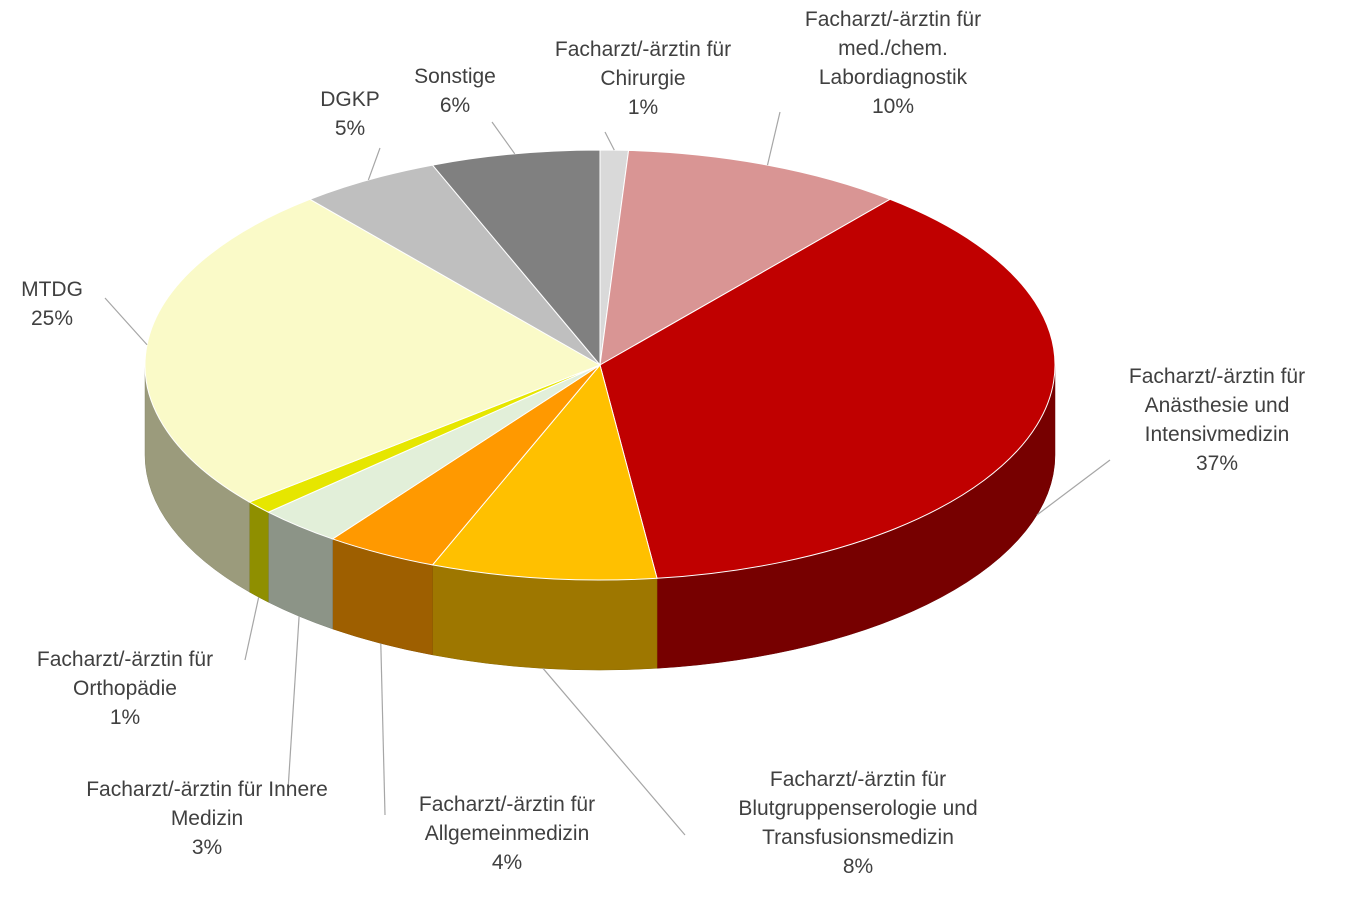 This screenshot has width=1345, height=901. I want to click on value-label: 4%, so click(507, 862).